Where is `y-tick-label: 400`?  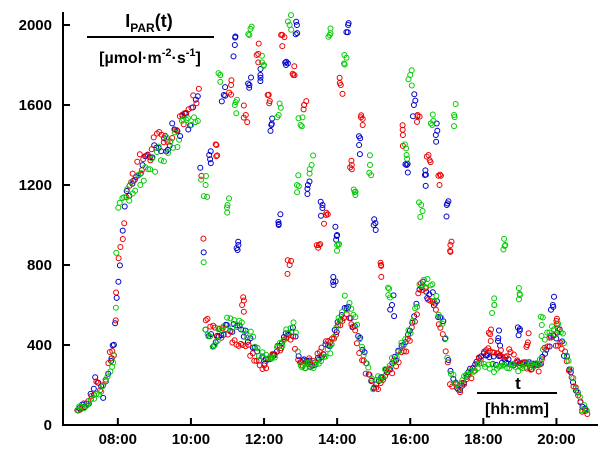 y-tick-label: 400 is located at coordinates (39, 345).